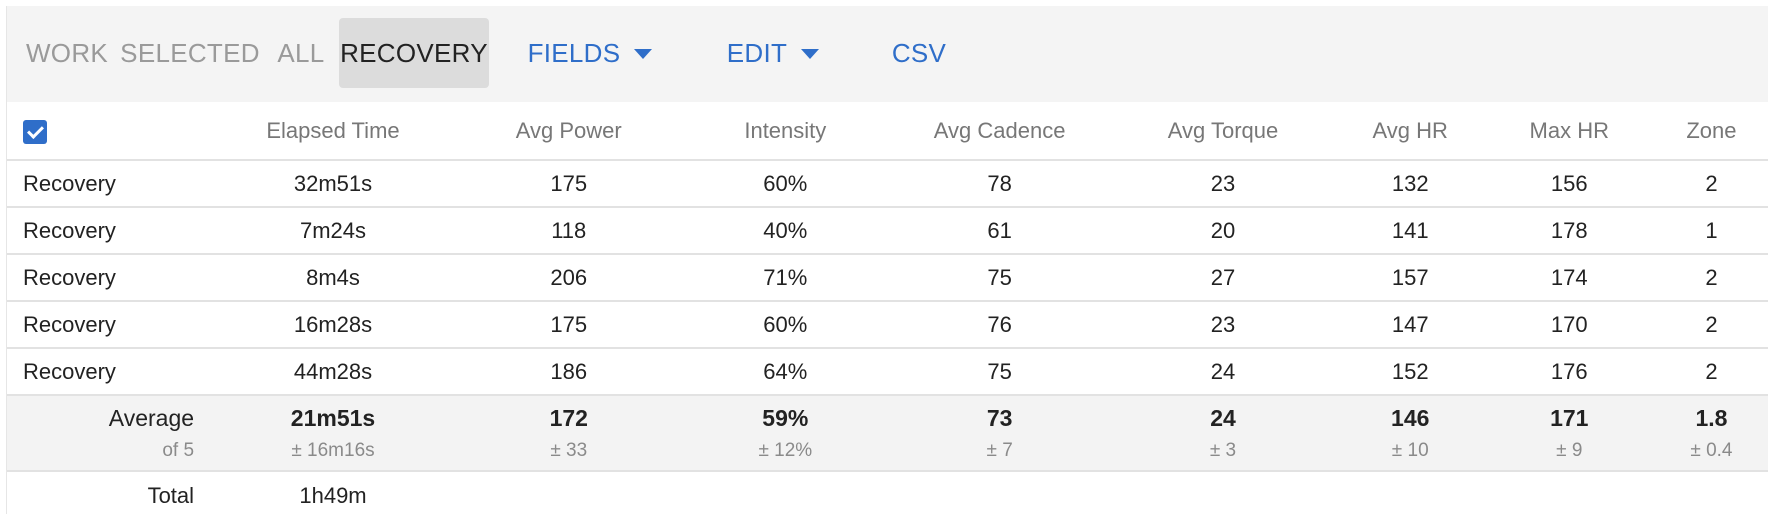 The height and width of the screenshot is (520, 1768). What do you see at coordinates (333, 372) in the screenshot?
I see `cell: 44m28s` at bounding box center [333, 372].